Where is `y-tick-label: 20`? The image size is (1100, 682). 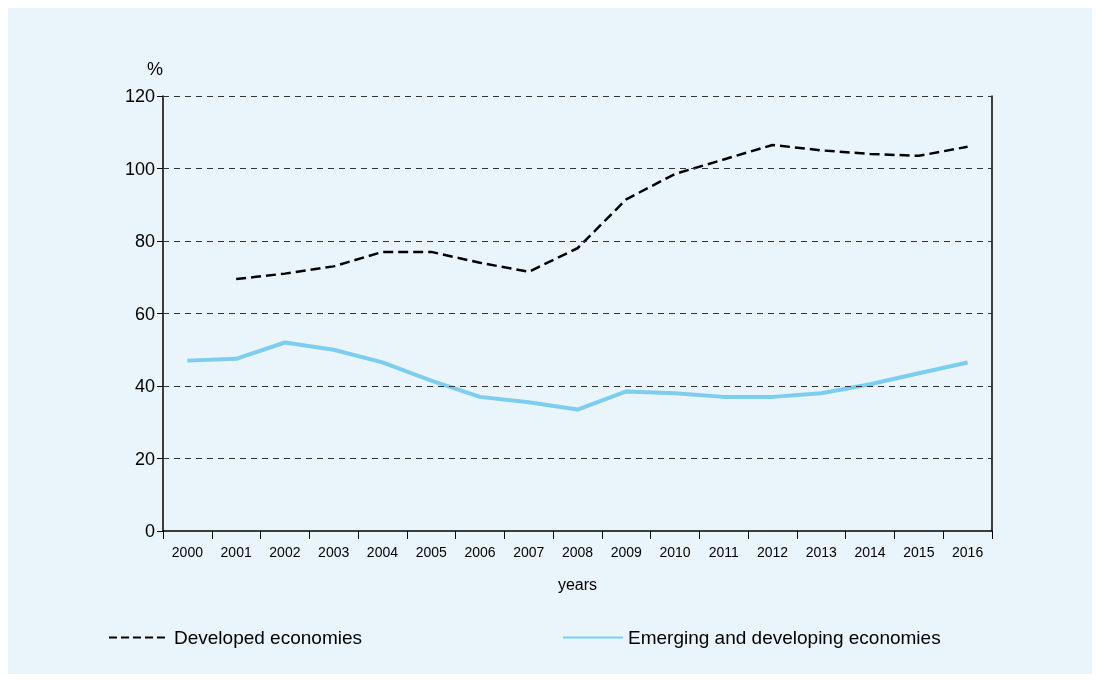 y-tick-label: 20 is located at coordinates (144, 458).